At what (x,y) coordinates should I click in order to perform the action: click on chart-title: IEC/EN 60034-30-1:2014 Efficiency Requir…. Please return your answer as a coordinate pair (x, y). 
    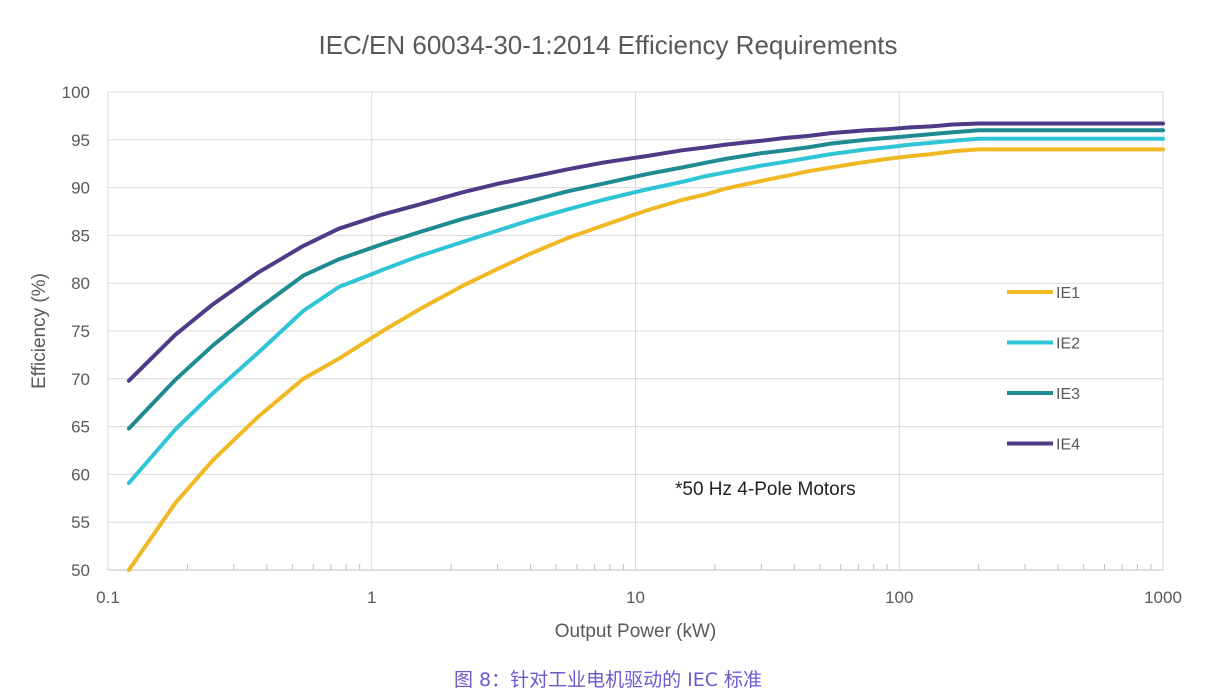
    Looking at the image, I should click on (608, 45).